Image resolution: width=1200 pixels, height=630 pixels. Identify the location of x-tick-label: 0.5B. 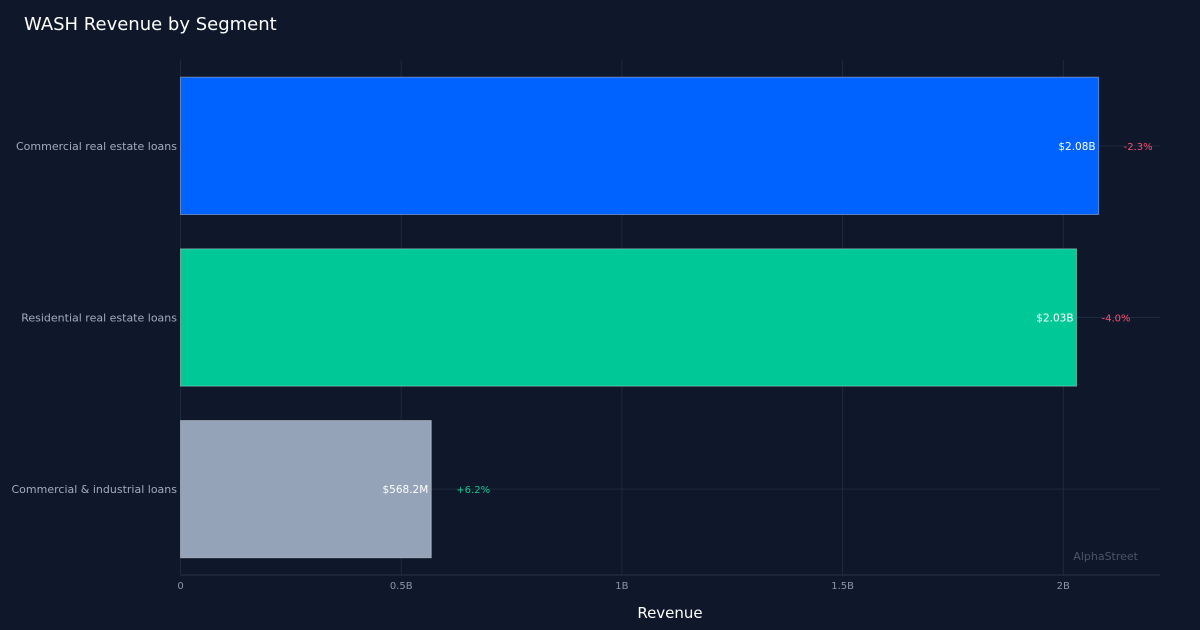
(401, 586).